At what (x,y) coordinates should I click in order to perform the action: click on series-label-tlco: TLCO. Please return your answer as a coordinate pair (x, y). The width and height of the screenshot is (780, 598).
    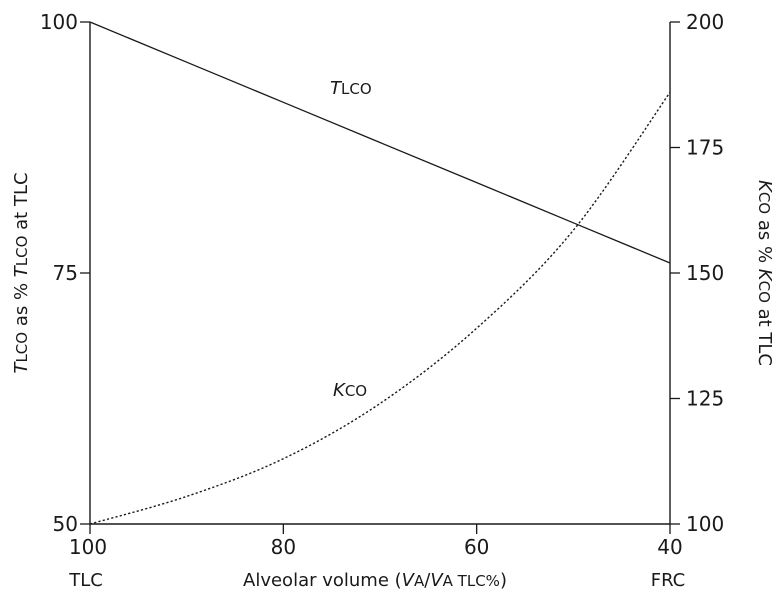
    Looking at the image, I should click on (351, 88).